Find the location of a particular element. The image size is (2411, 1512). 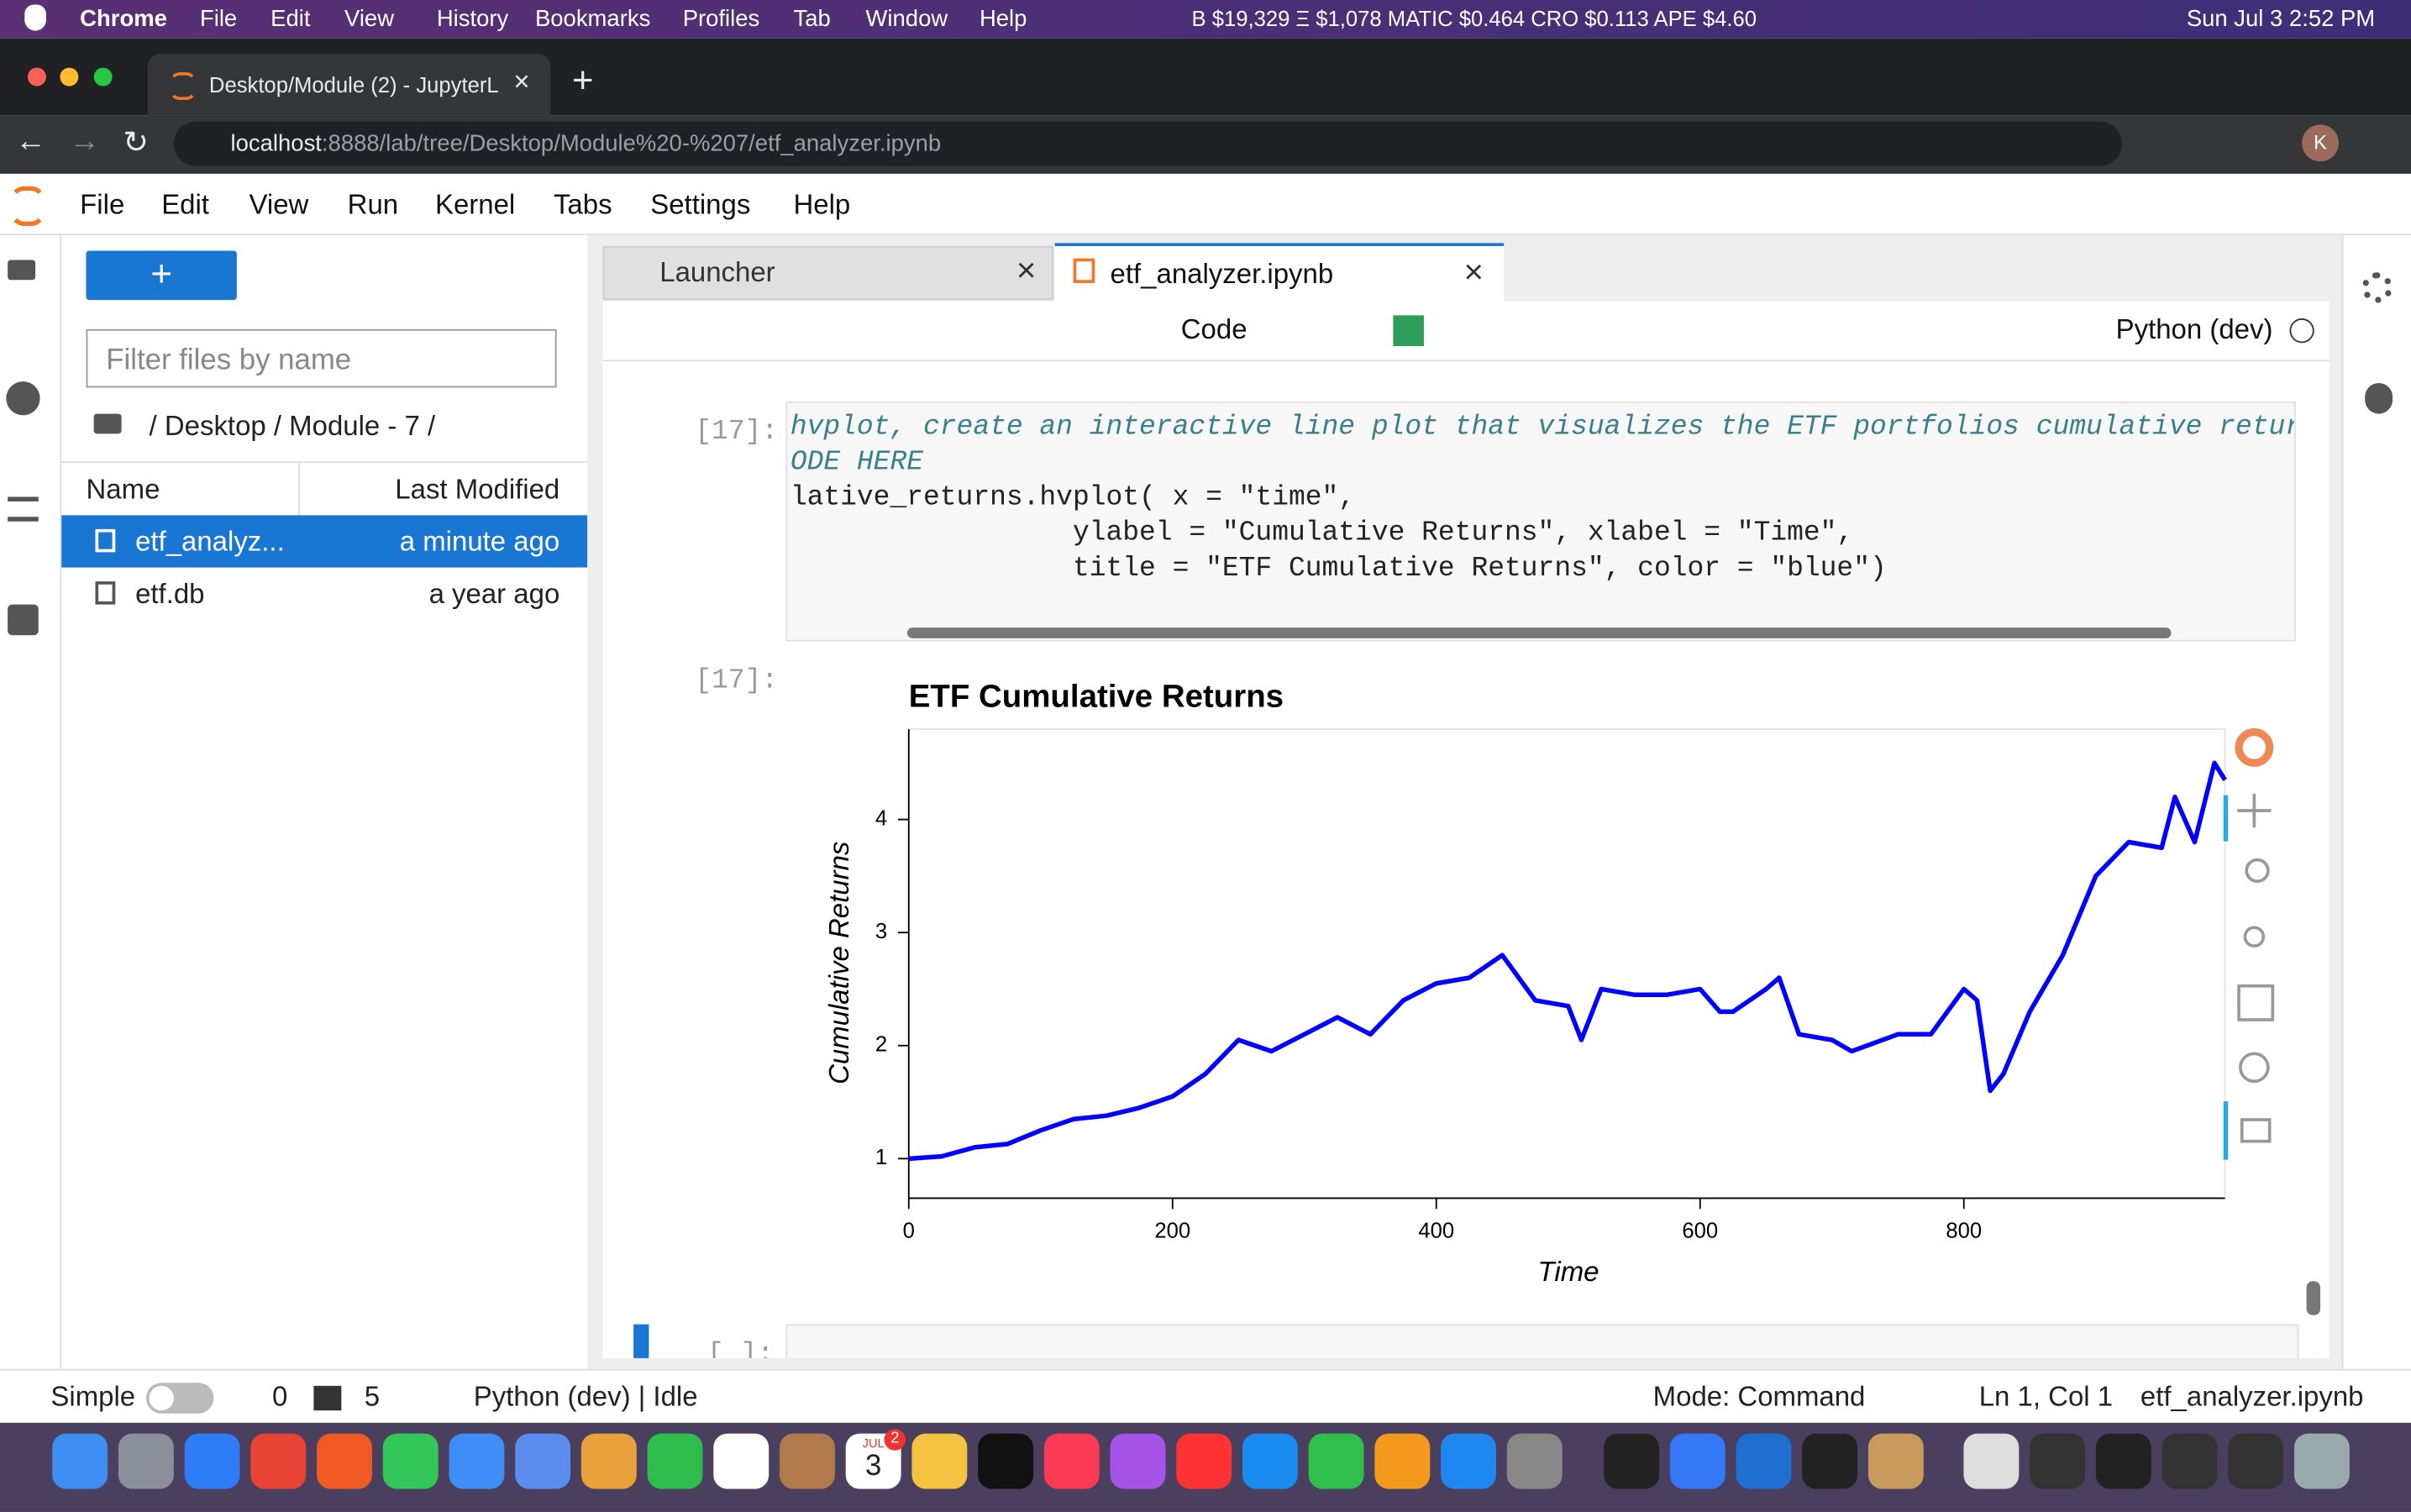

file-row: etf.db a year ago is located at coordinates (324, 593).